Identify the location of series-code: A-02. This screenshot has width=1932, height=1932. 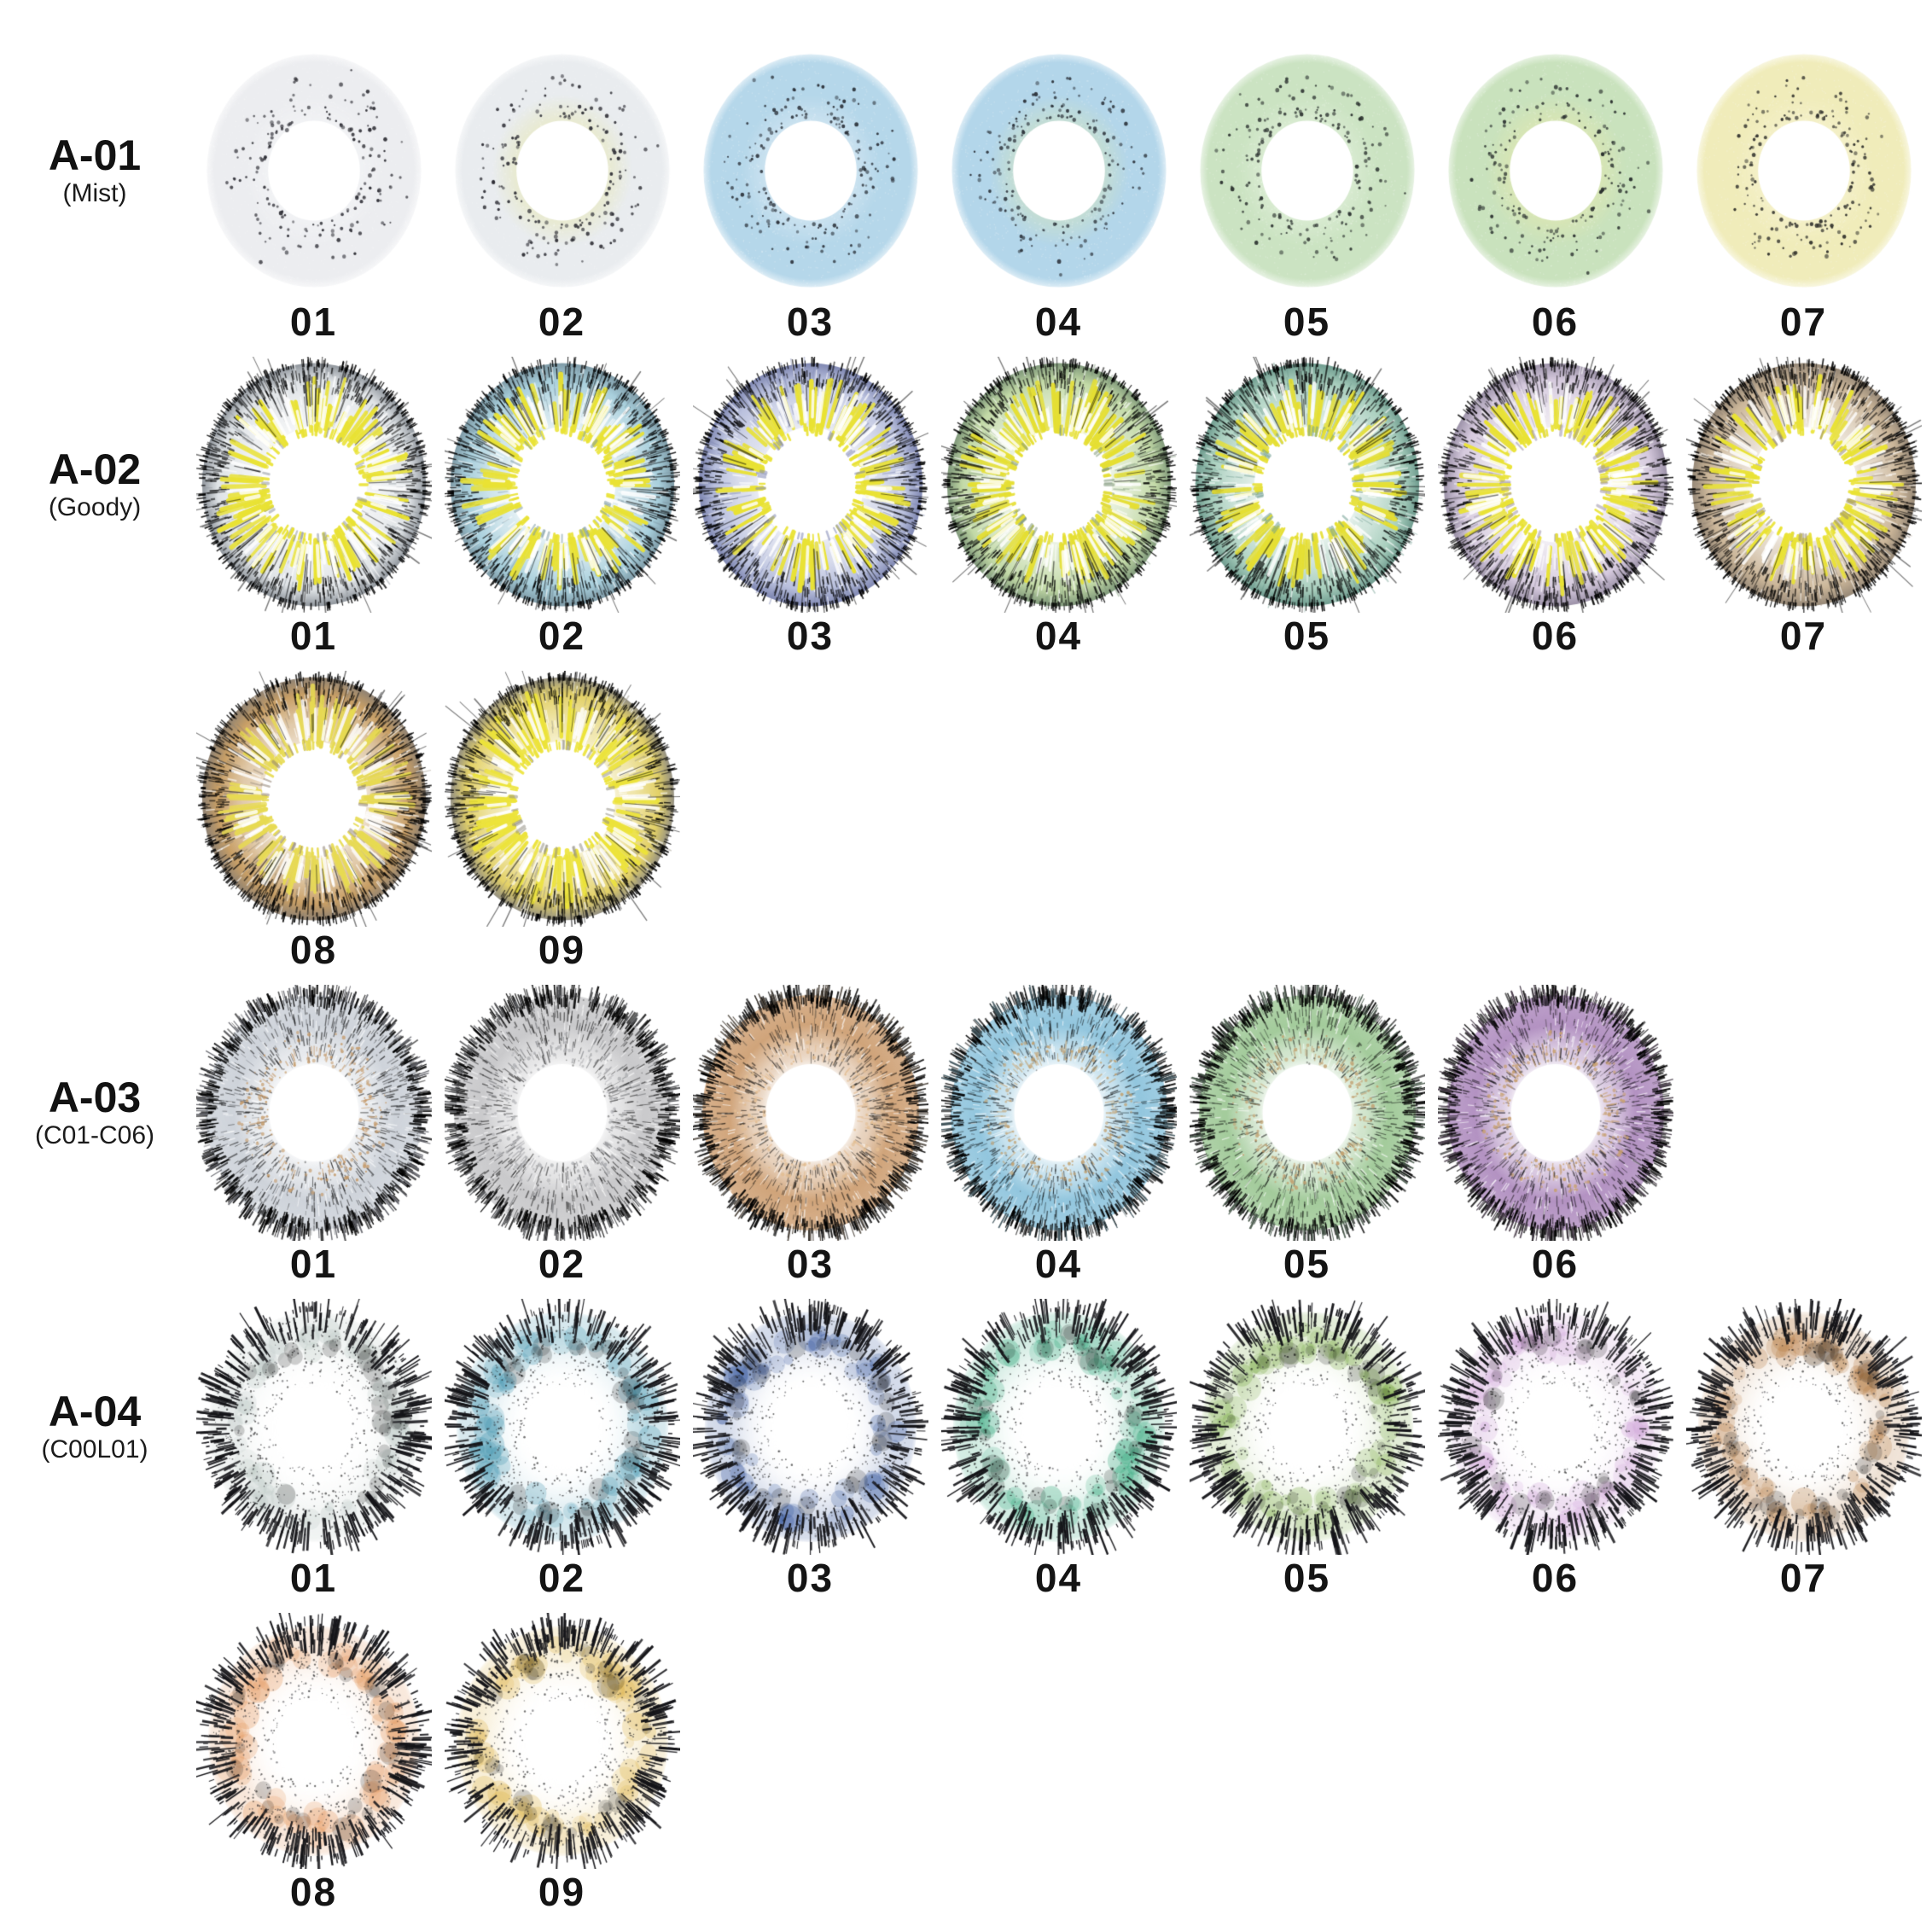
(95, 469).